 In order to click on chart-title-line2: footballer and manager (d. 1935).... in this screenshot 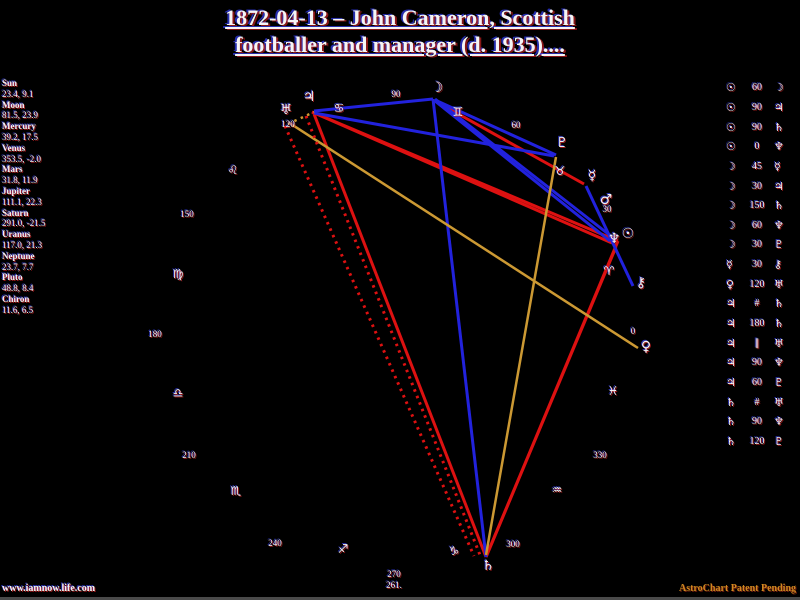, I will do `click(400, 44)`.